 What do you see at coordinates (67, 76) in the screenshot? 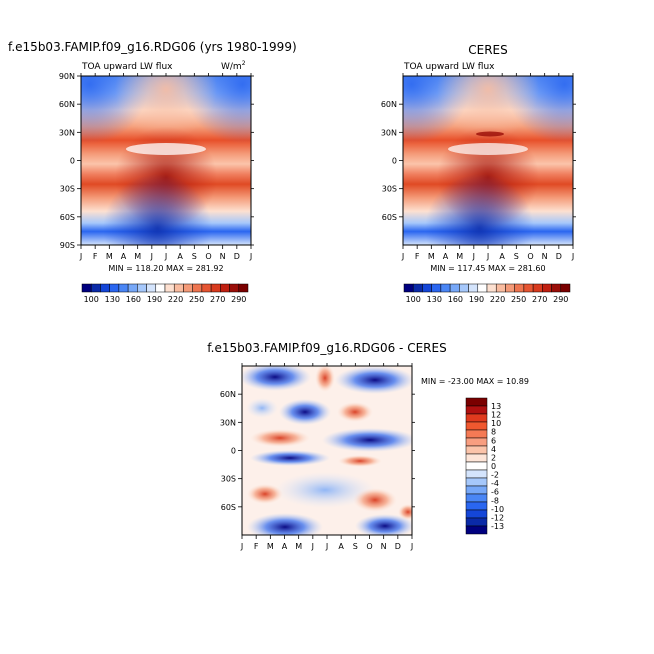
I see `y-tick-label: 90N` at bounding box center [67, 76].